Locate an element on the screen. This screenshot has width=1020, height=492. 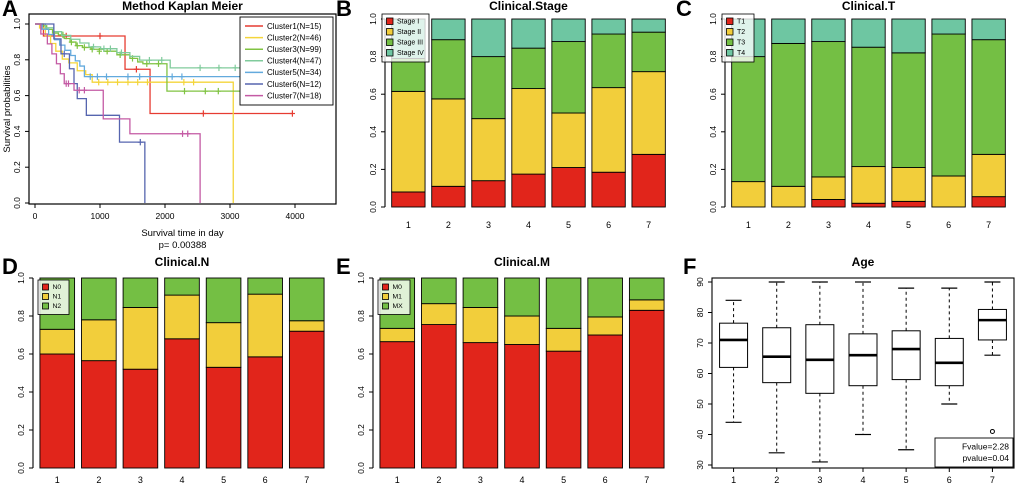
svg-text: Fvalue=2.28 is located at coordinates (985, 447).